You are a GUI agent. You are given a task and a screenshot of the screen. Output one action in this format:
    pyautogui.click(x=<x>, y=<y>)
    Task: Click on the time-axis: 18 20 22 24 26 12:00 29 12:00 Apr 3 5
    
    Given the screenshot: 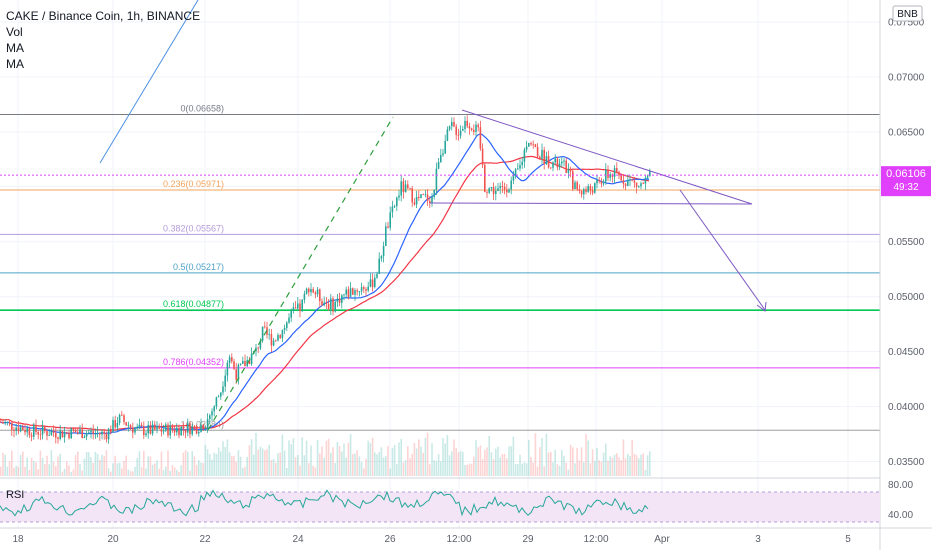 What is the action you would take?
    pyautogui.click(x=431, y=539)
    